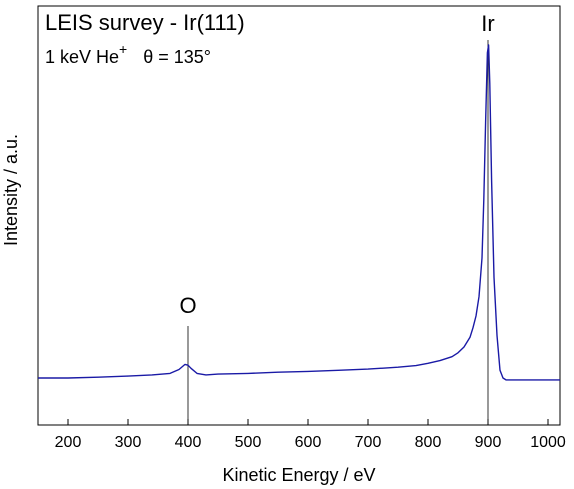 The height and width of the screenshot is (489, 574). I want to click on x-tick-label: 900, so click(488, 442).